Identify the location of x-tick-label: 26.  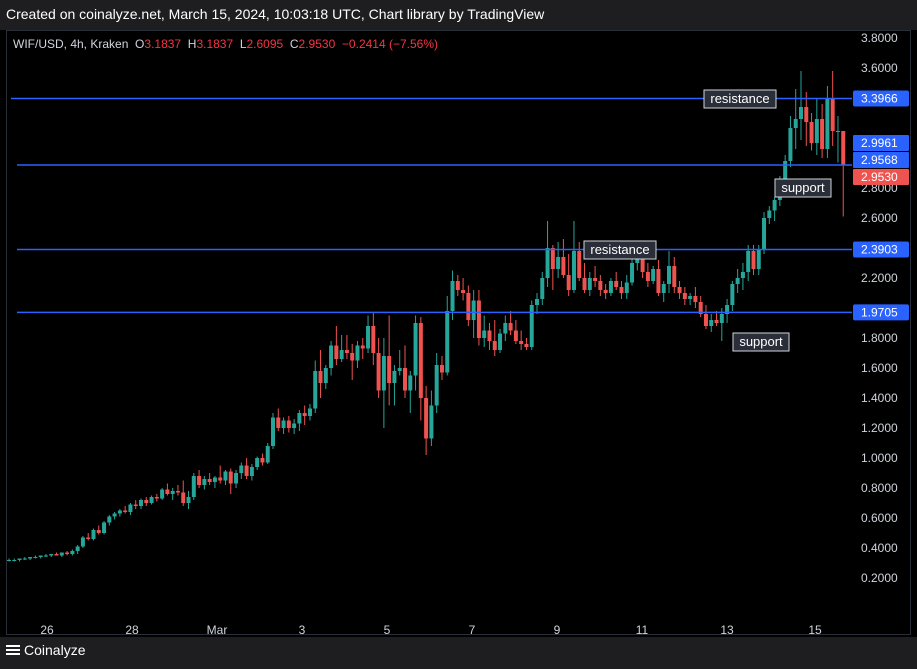
(47, 628).